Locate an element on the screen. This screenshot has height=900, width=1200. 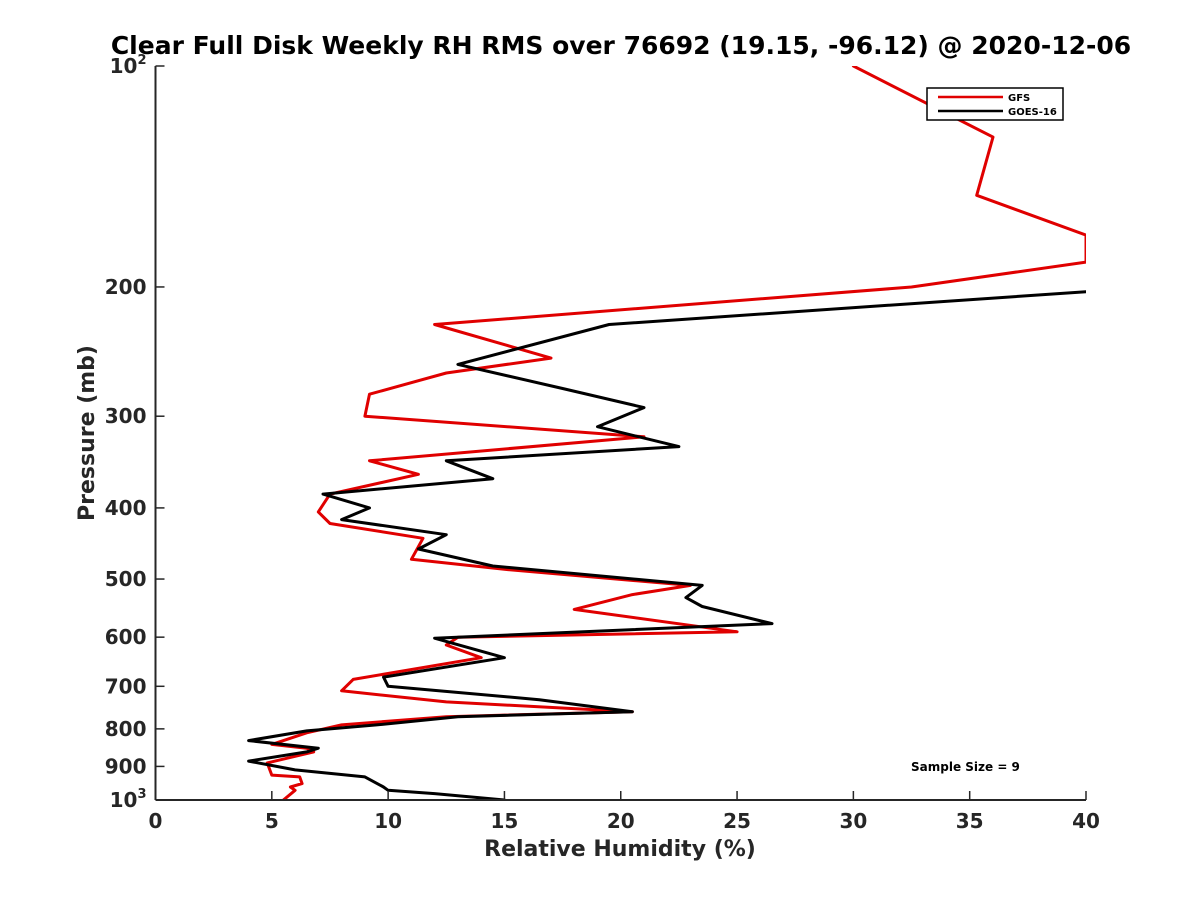
y-tick-label: 400 is located at coordinates (126, 508).